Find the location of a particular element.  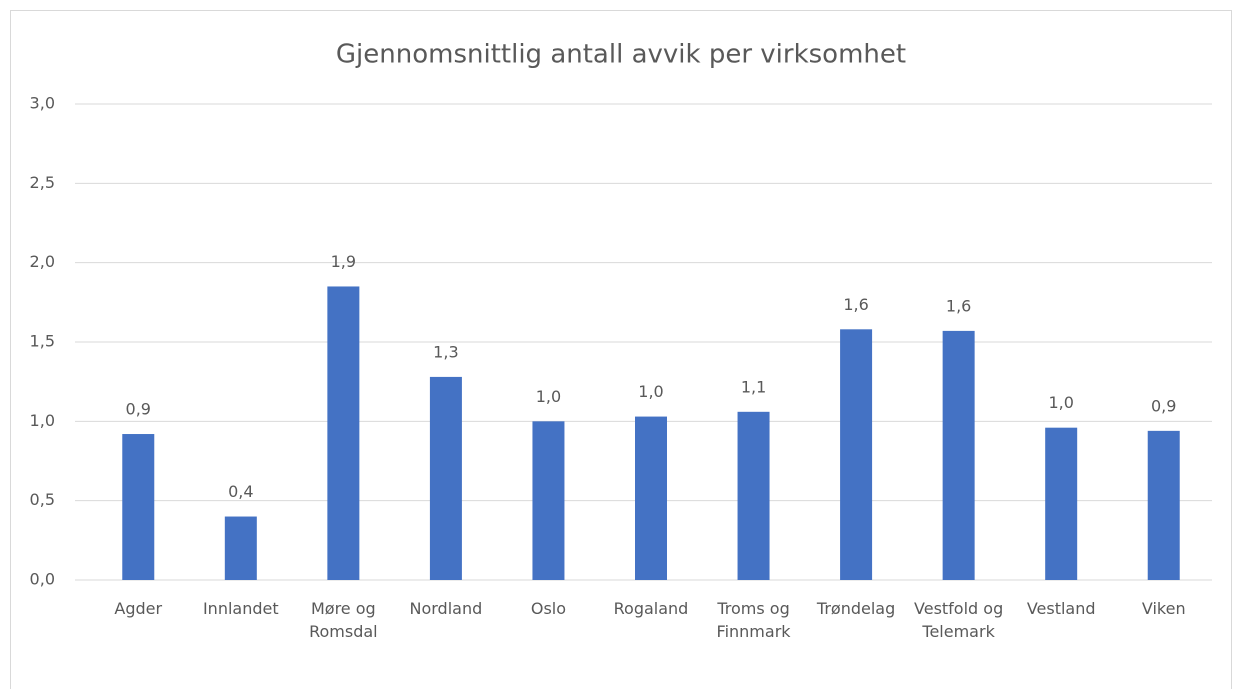

y-tick-label: 1,0 is located at coordinates (42, 420).